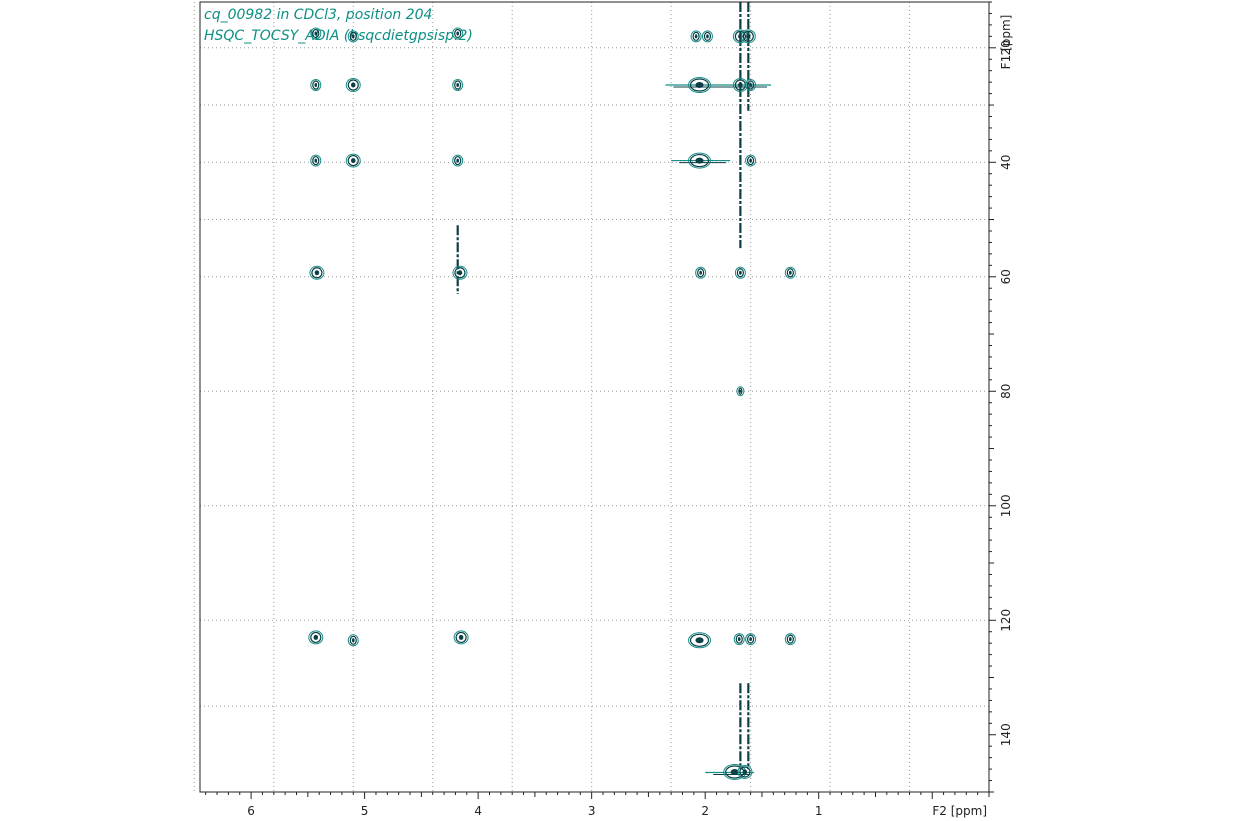 Image resolution: width=1253 pixels, height=821 pixels. What do you see at coordinates (1006, 391) in the screenshot?
I see `y-tick-label: 80` at bounding box center [1006, 391].